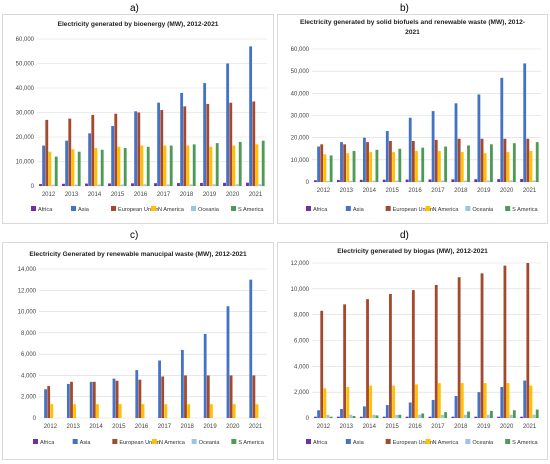 This screenshot has width=550, height=464. Describe the element at coordinates (25, 89) in the screenshot. I see `y-tick-label: 40,000` at that location.